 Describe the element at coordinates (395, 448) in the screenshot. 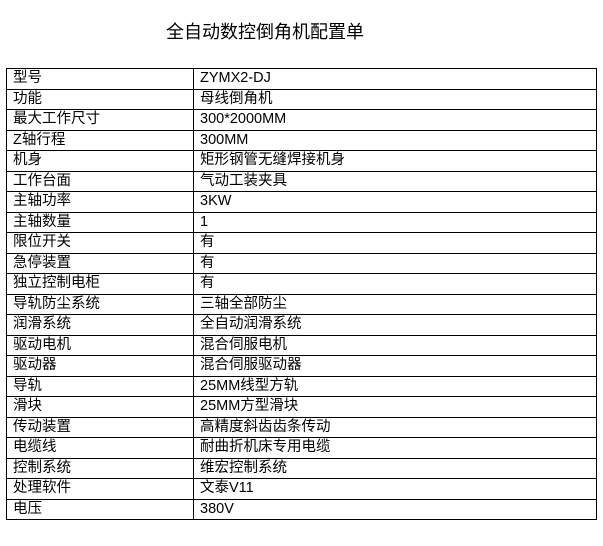

I see `spec-value: 耐曲折机床专用电缆` at that location.